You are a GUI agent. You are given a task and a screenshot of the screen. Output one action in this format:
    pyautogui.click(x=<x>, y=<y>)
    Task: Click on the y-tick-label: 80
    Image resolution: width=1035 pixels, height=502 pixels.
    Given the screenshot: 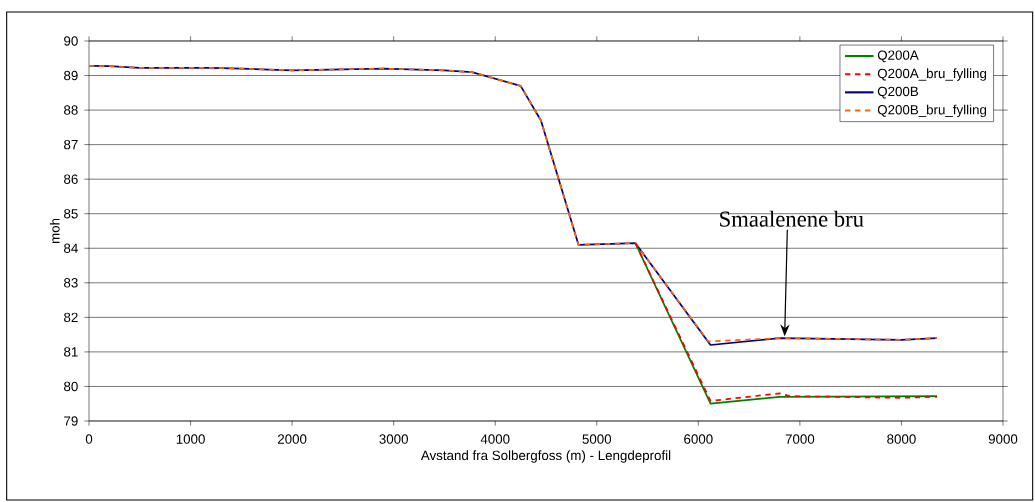 What is the action you would take?
    pyautogui.click(x=71, y=386)
    